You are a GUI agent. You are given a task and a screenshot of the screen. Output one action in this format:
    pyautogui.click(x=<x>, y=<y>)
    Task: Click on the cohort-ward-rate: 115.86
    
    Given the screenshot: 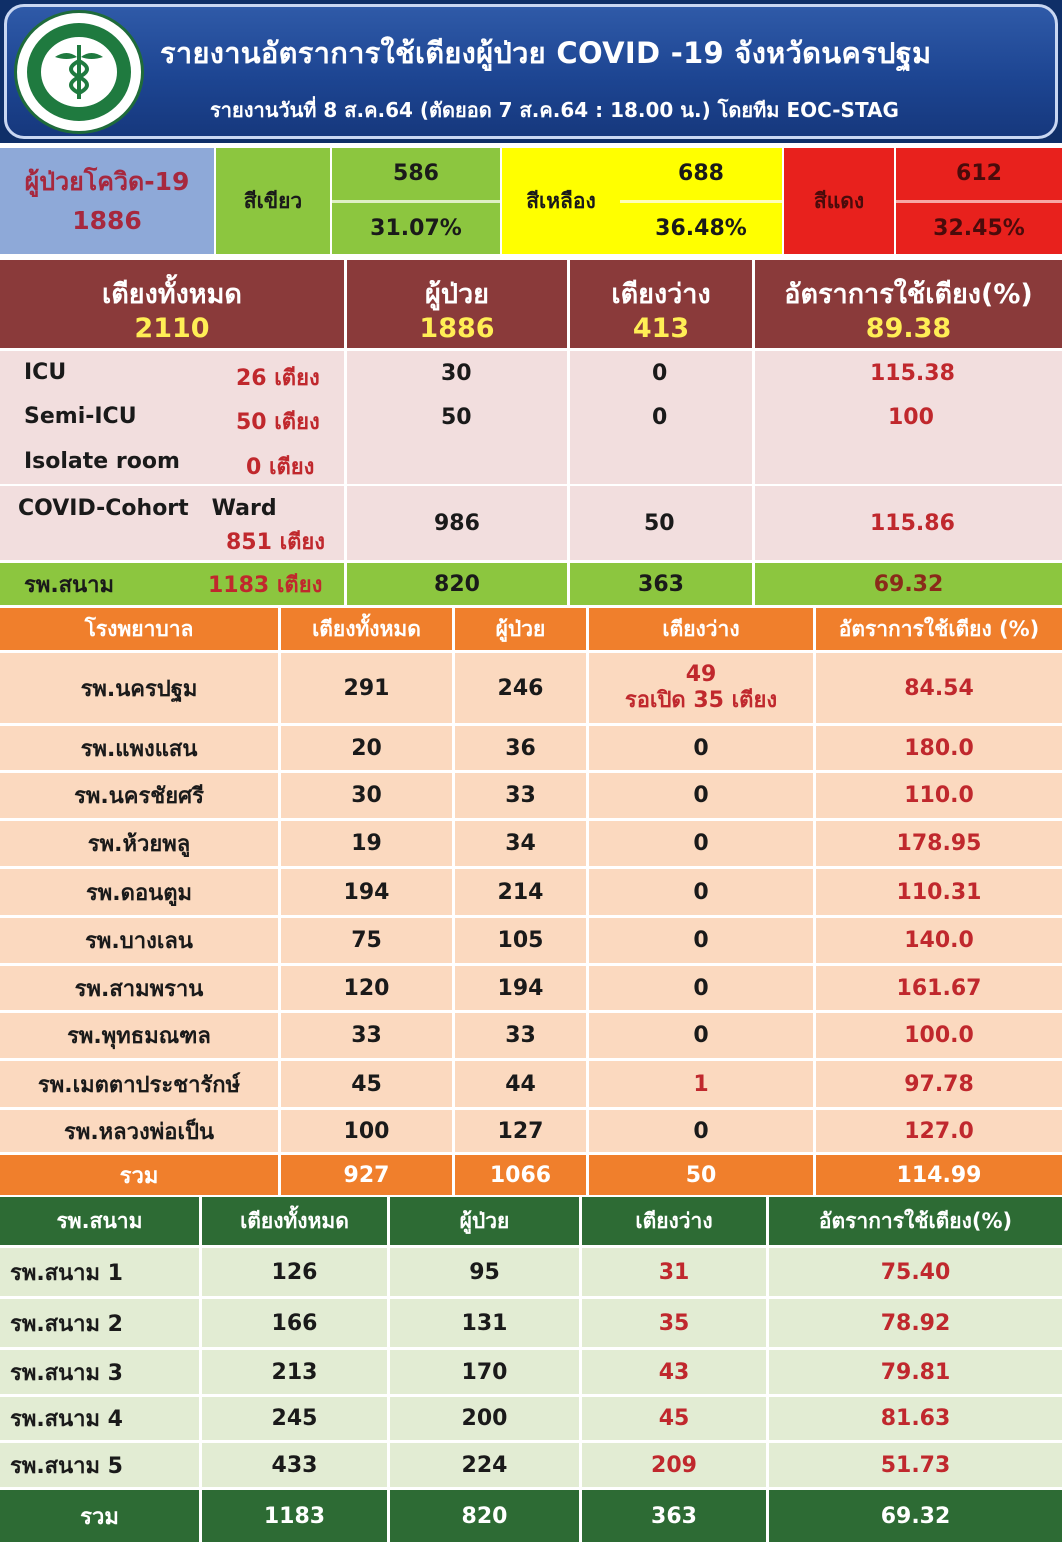 What is the action you would take?
    pyautogui.click(x=912, y=523)
    